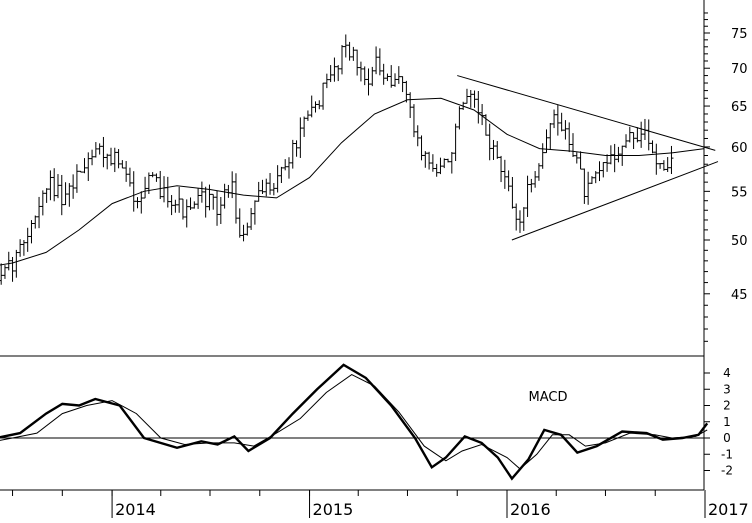 This screenshot has height=523, width=752. I want to click on macd-tick-label: -1, so click(727, 454).